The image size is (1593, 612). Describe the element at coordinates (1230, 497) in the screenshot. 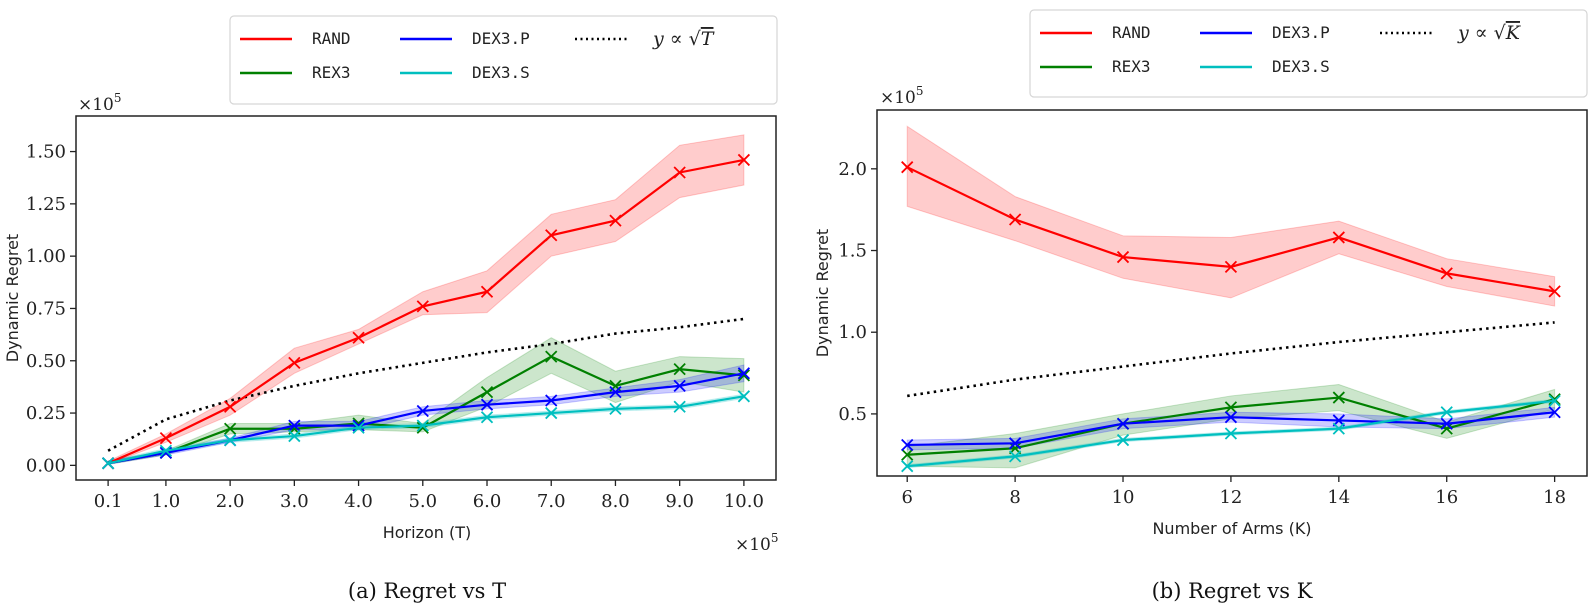

I see `x-tick-label: 12` at that location.